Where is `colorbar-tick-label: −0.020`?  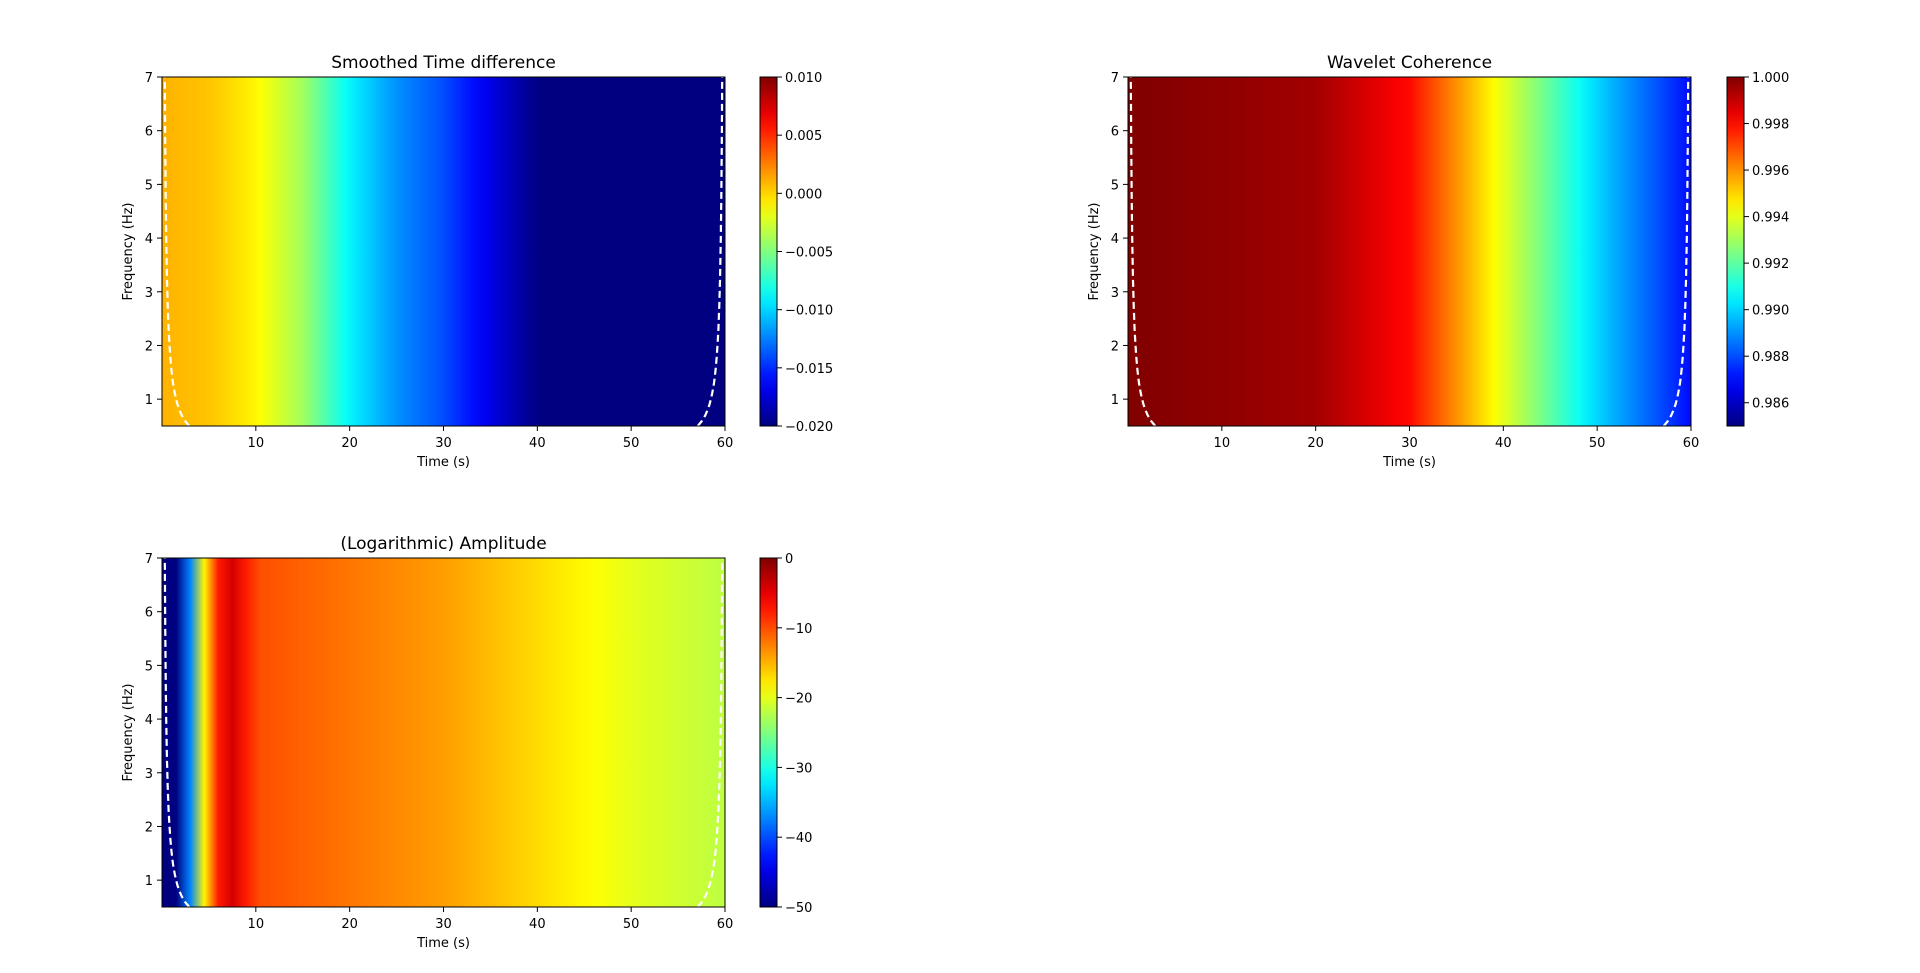
colorbar-tick-label: −0.020 is located at coordinates (809, 427).